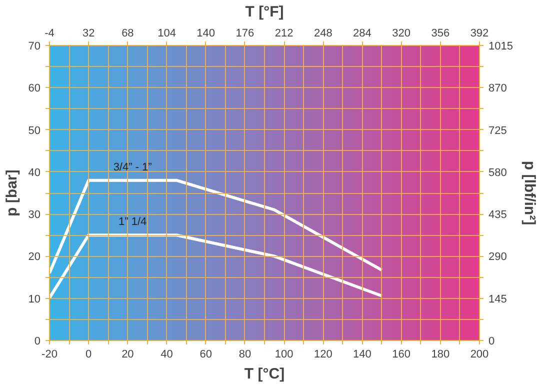 The width and height of the screenshot is (540, 385). What do you see at coordinates (217, 267) in the screenshot?
I see `line-series` at bounding box center [217, 267].